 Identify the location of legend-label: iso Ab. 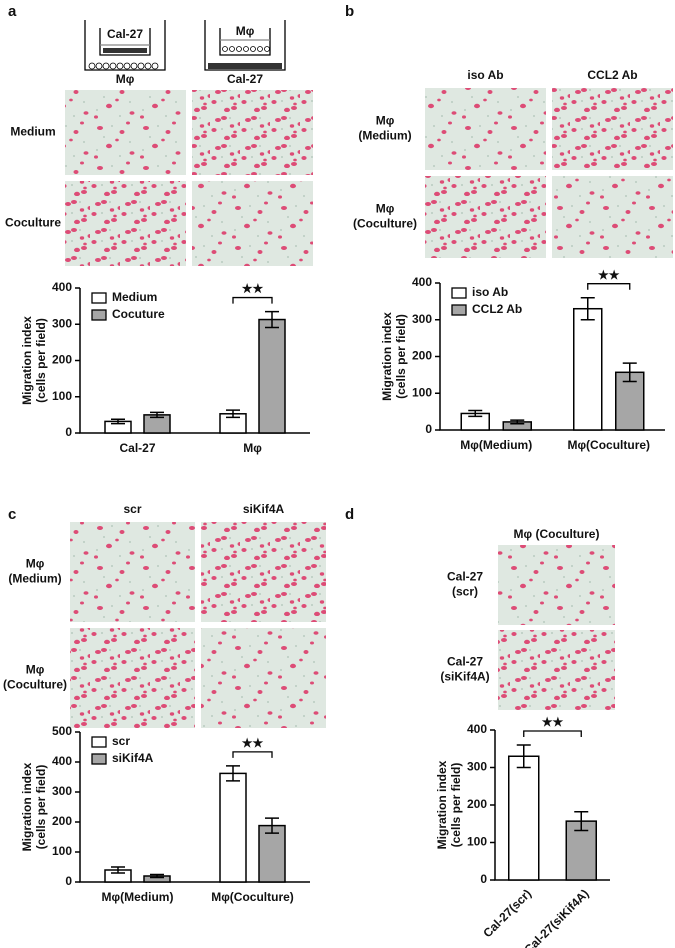
(490, 292).